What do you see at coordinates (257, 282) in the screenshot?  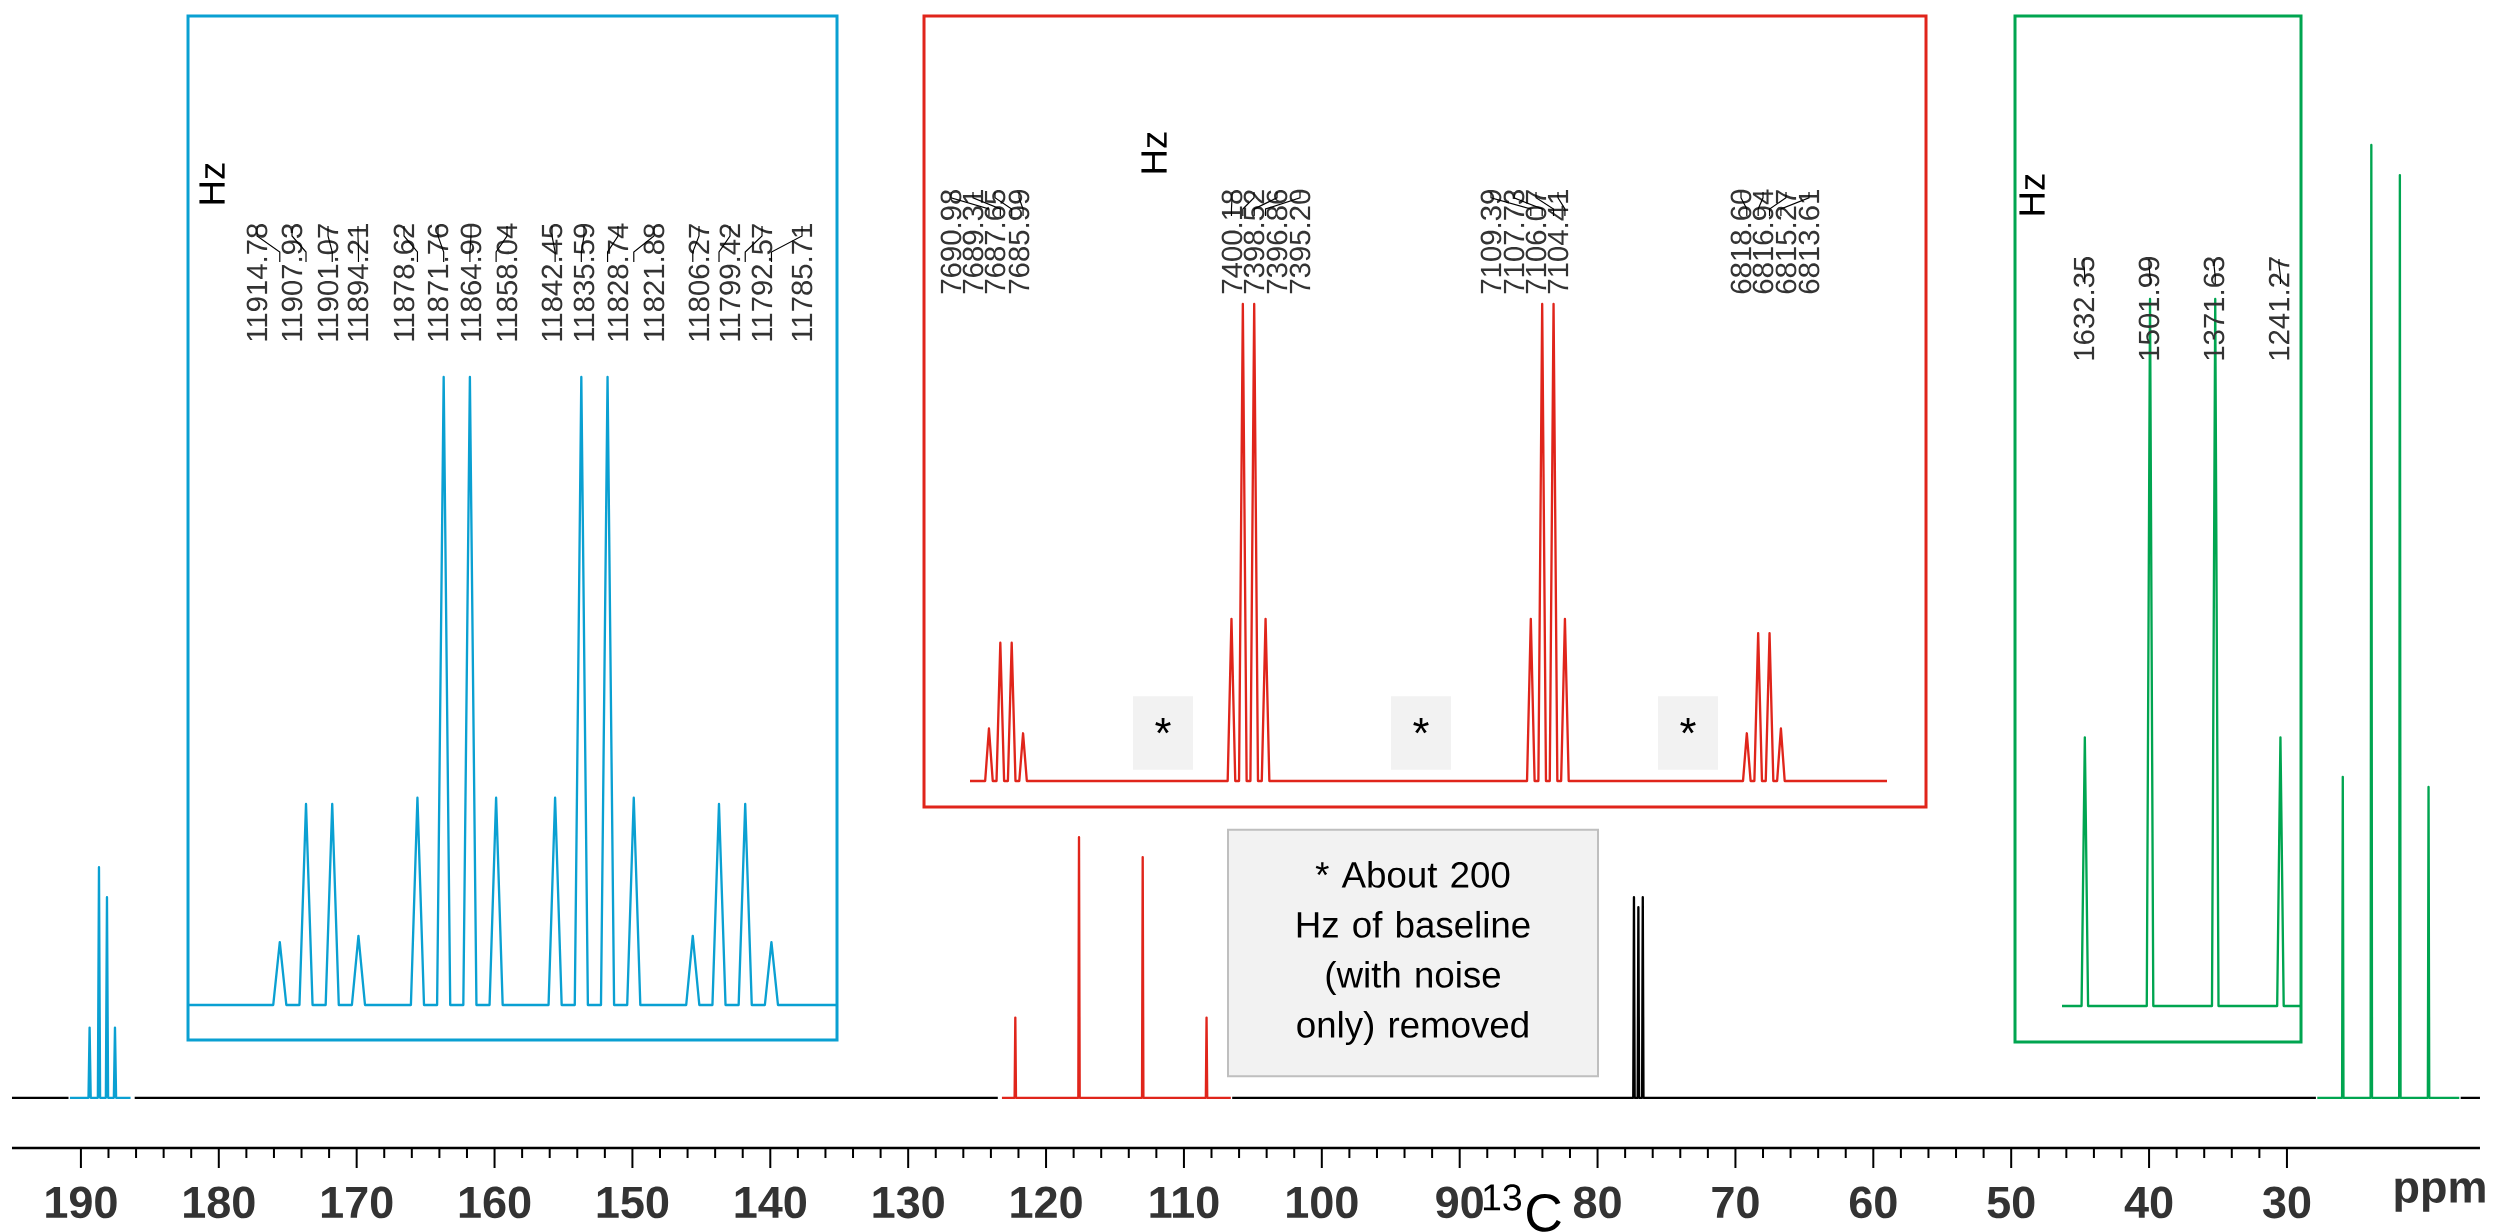 I see `annotation: 11914.78` at bounding box center [257, 282].